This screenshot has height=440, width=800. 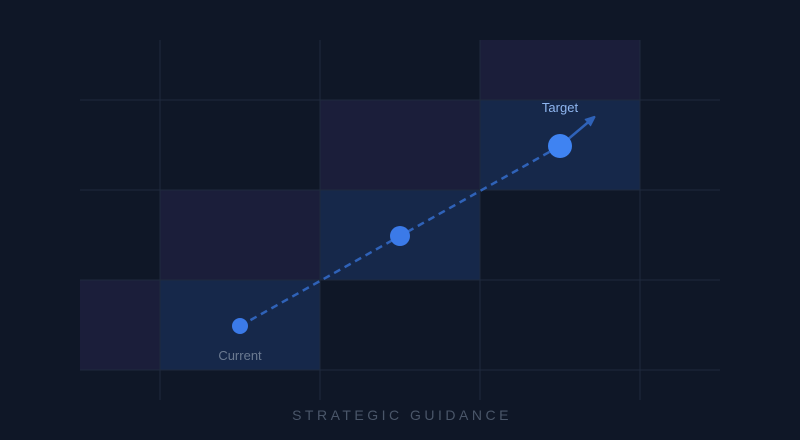 What do you see at coordinates (560, 107) in the screenshot?
I see `target-label: Target` at bounding box center [560, 107].